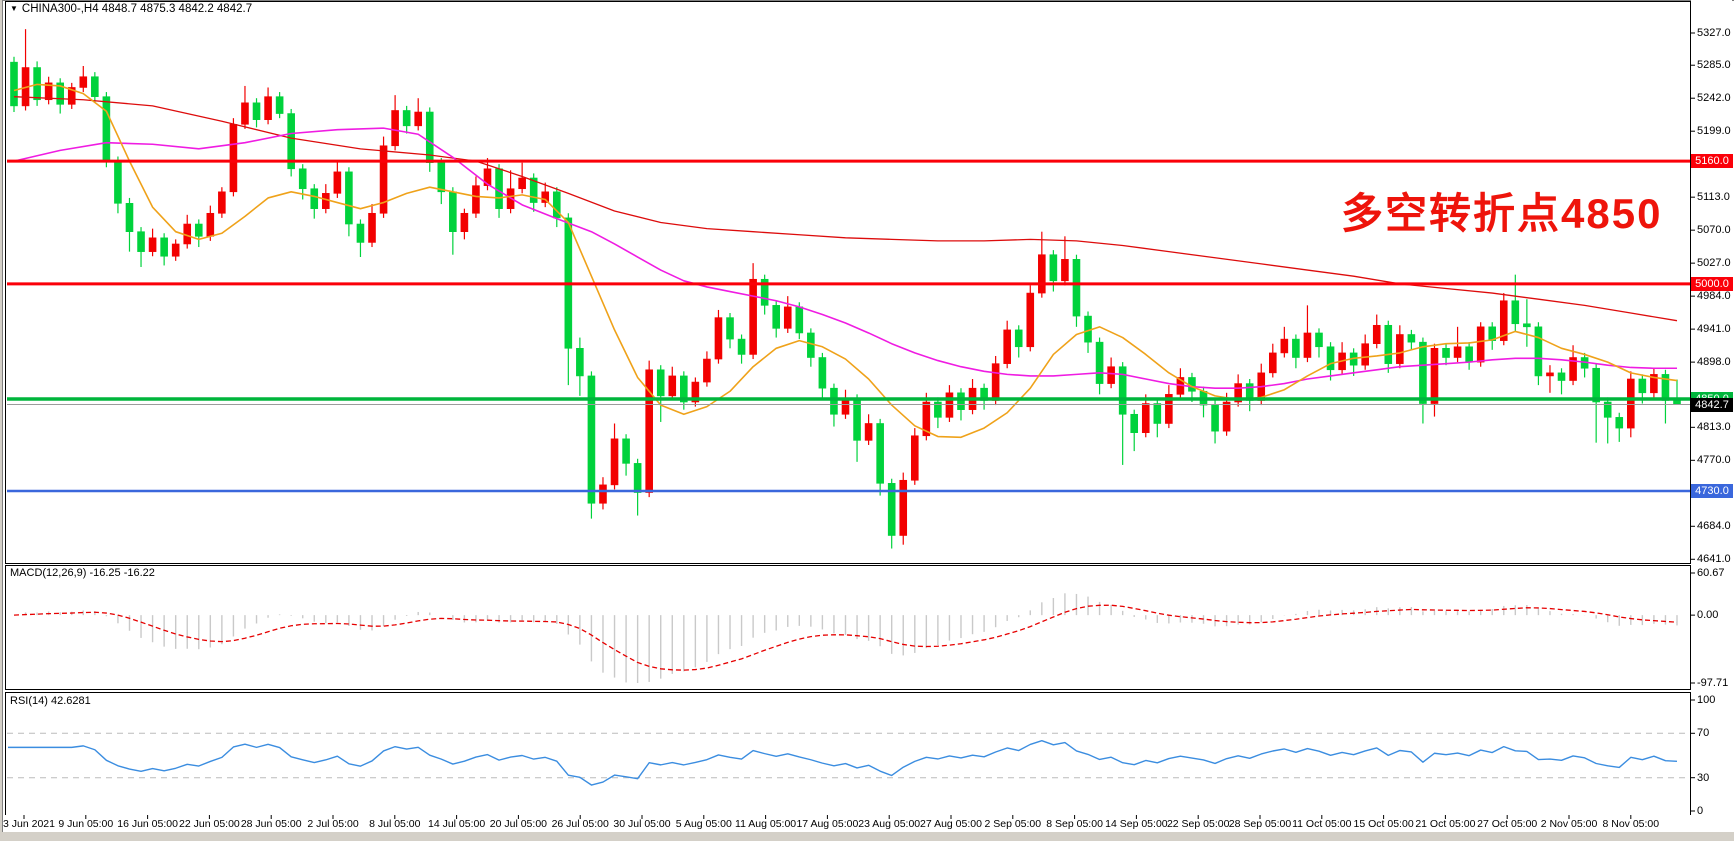  Describe the element at coordinates (1383, 824) in the screenshot. I see `time-axis-label: 15 Oct 05:00` at that location.